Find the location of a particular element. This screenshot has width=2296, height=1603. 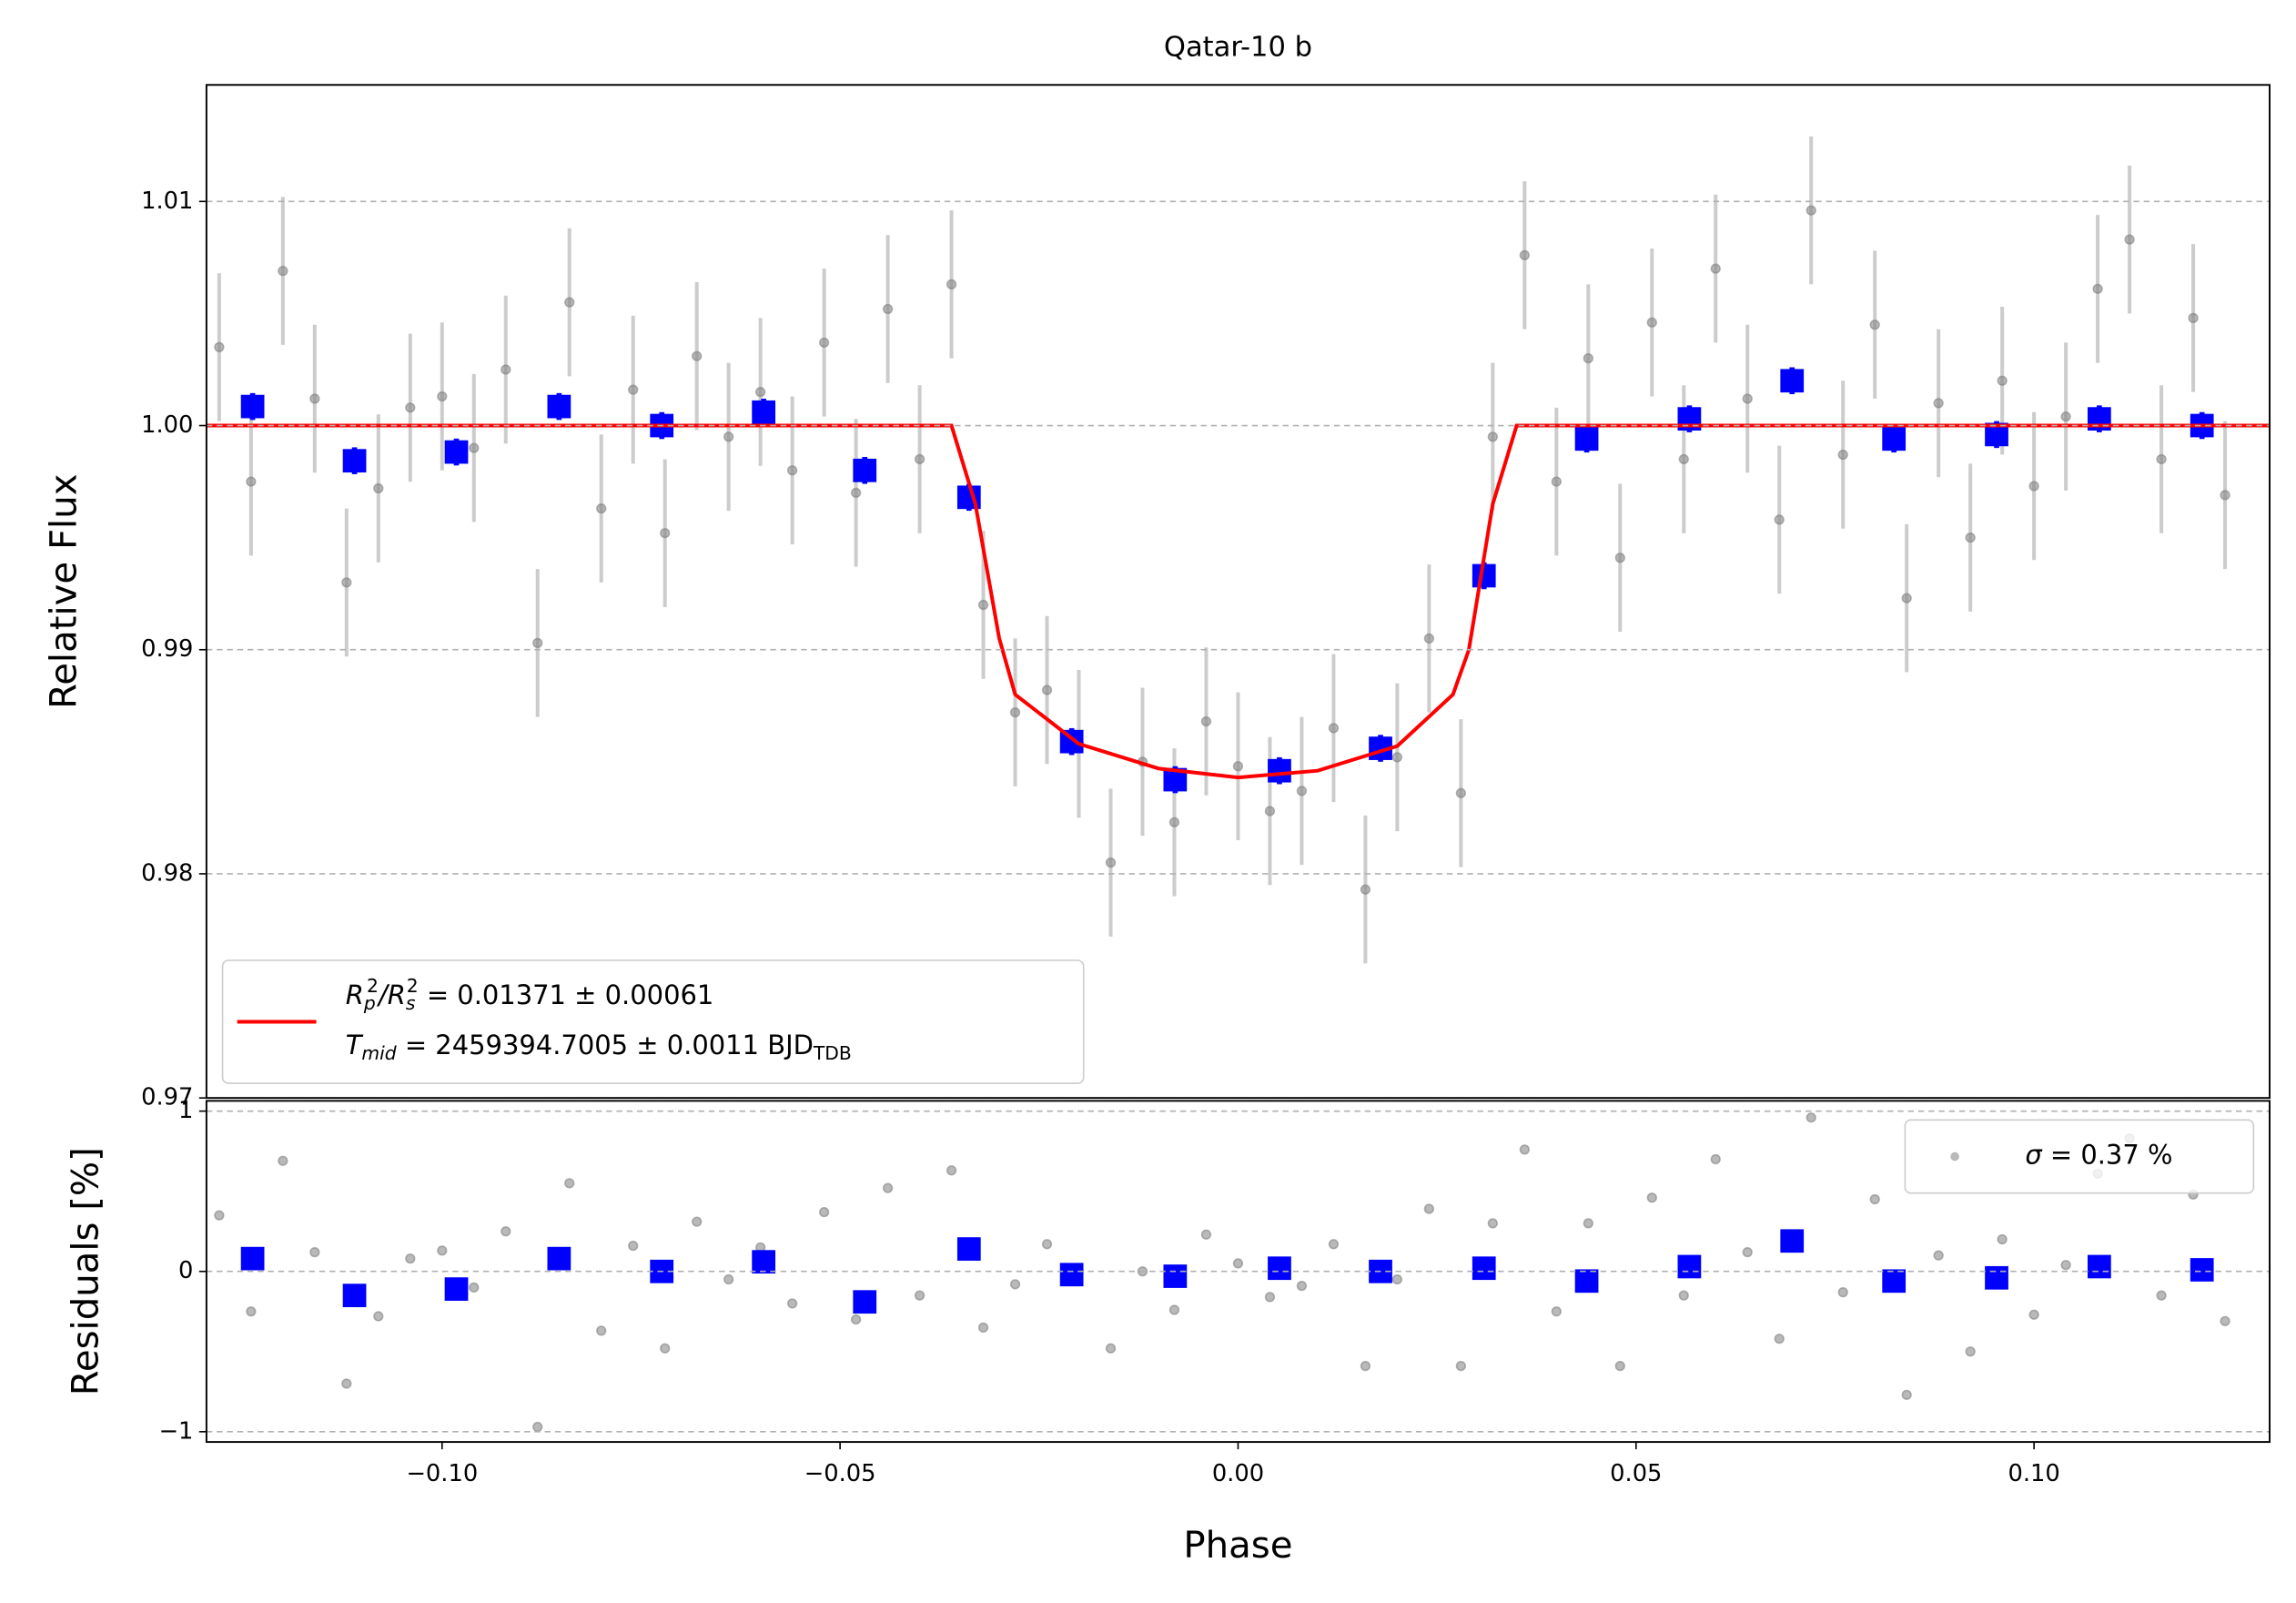

x-tick-label: 0.05 is located at coordinates (1636, 1473).